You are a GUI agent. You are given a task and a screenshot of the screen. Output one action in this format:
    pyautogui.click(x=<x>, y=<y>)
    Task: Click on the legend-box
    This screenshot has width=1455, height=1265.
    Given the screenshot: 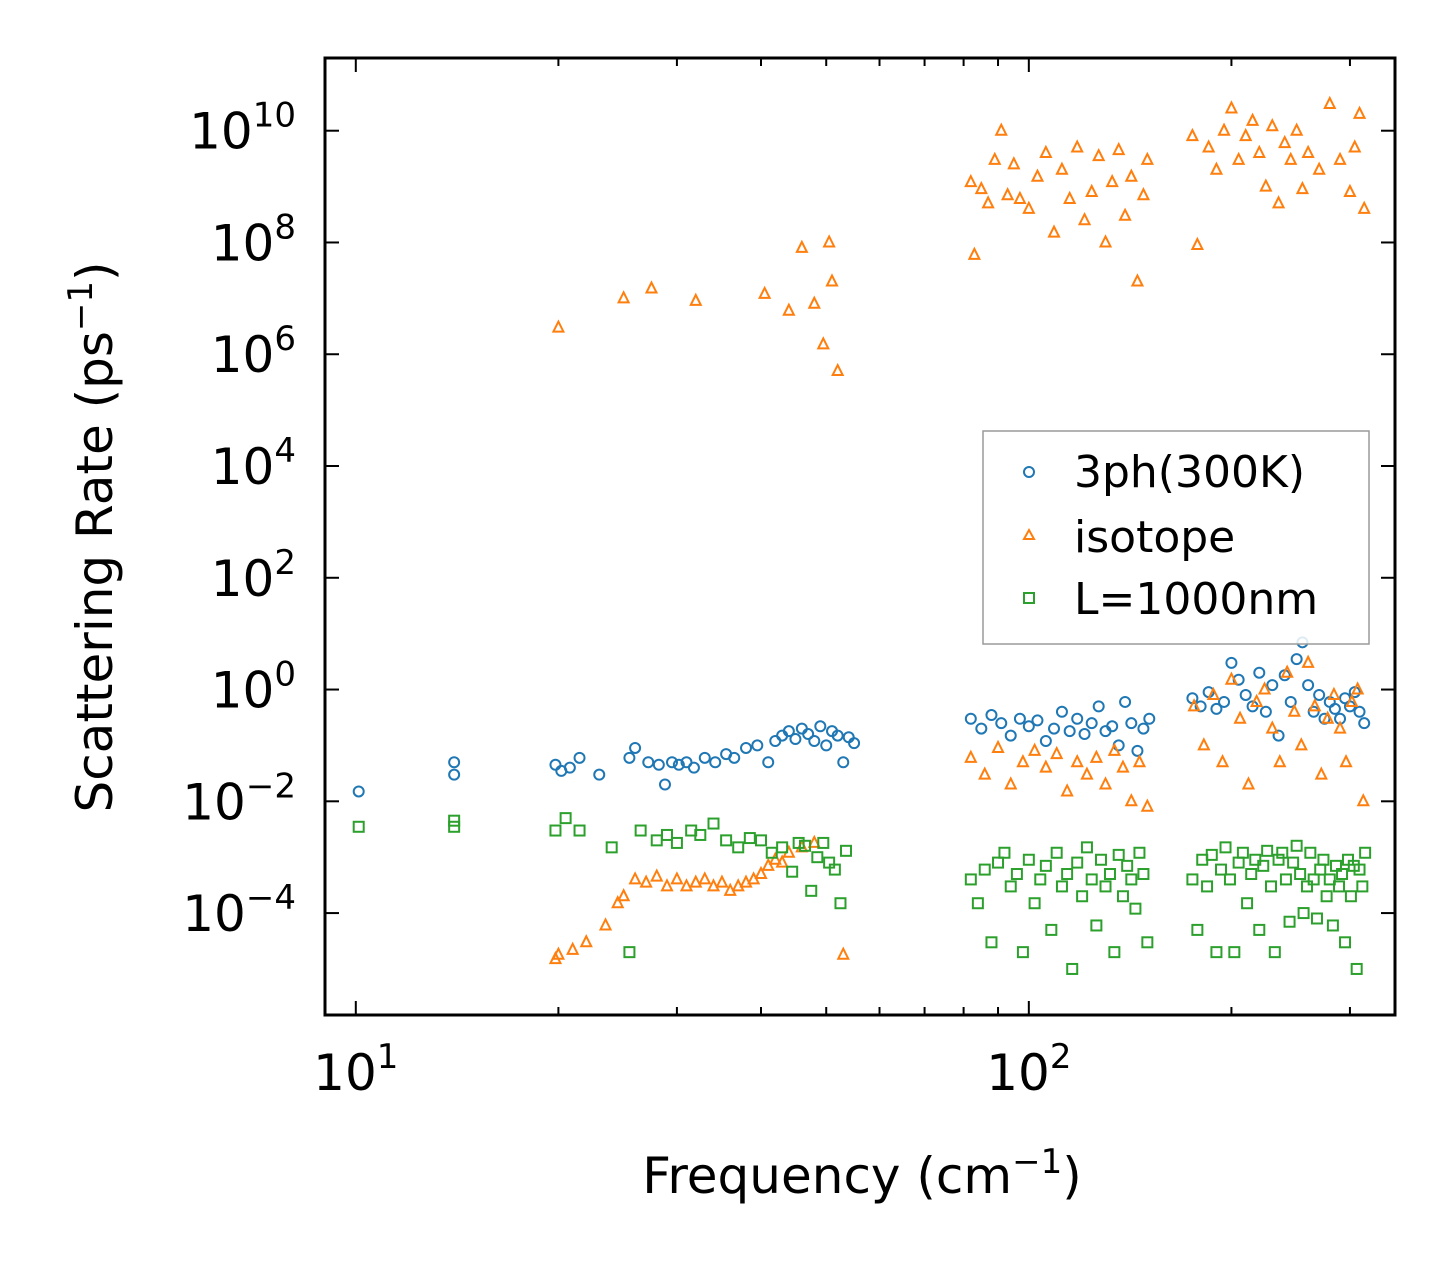 What is the action you would take?
    pyautogui.click(x=1176, y=537)
    